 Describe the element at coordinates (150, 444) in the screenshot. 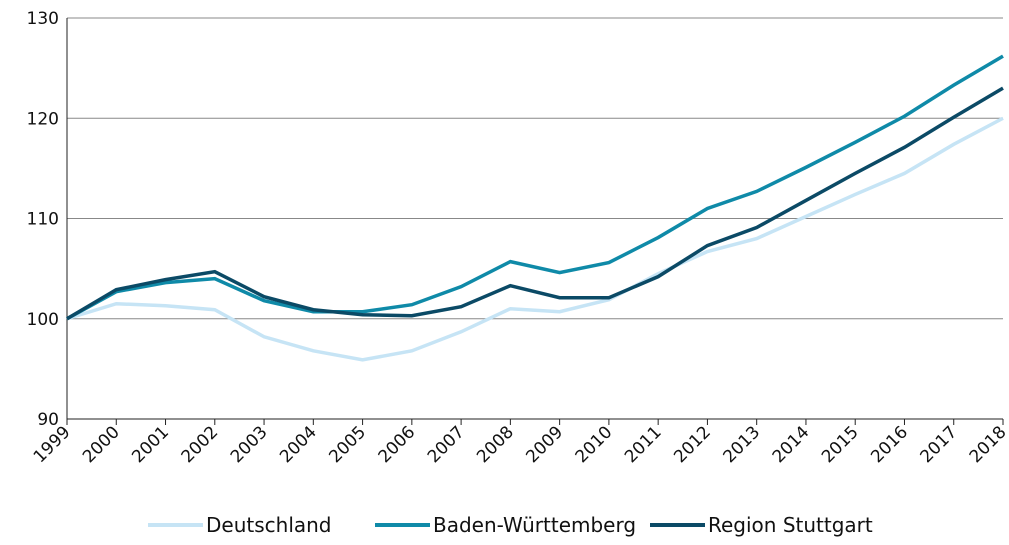

I see `x-tick-label: 2001` at that location.